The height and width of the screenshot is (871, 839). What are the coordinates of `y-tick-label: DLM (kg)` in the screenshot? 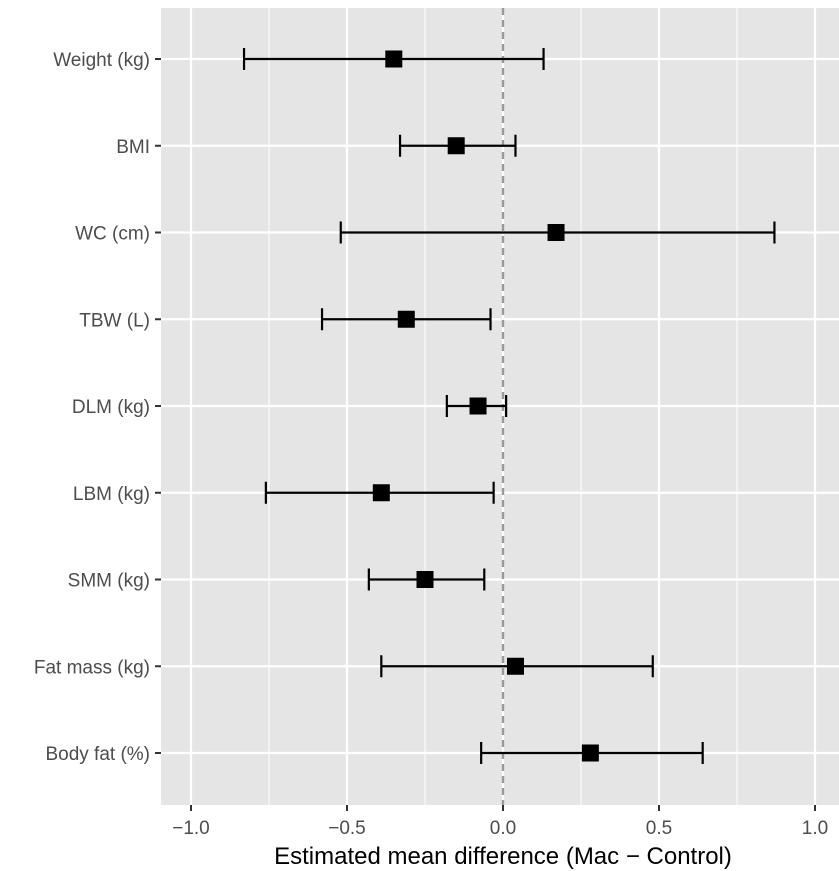 It's located at (111, 407).